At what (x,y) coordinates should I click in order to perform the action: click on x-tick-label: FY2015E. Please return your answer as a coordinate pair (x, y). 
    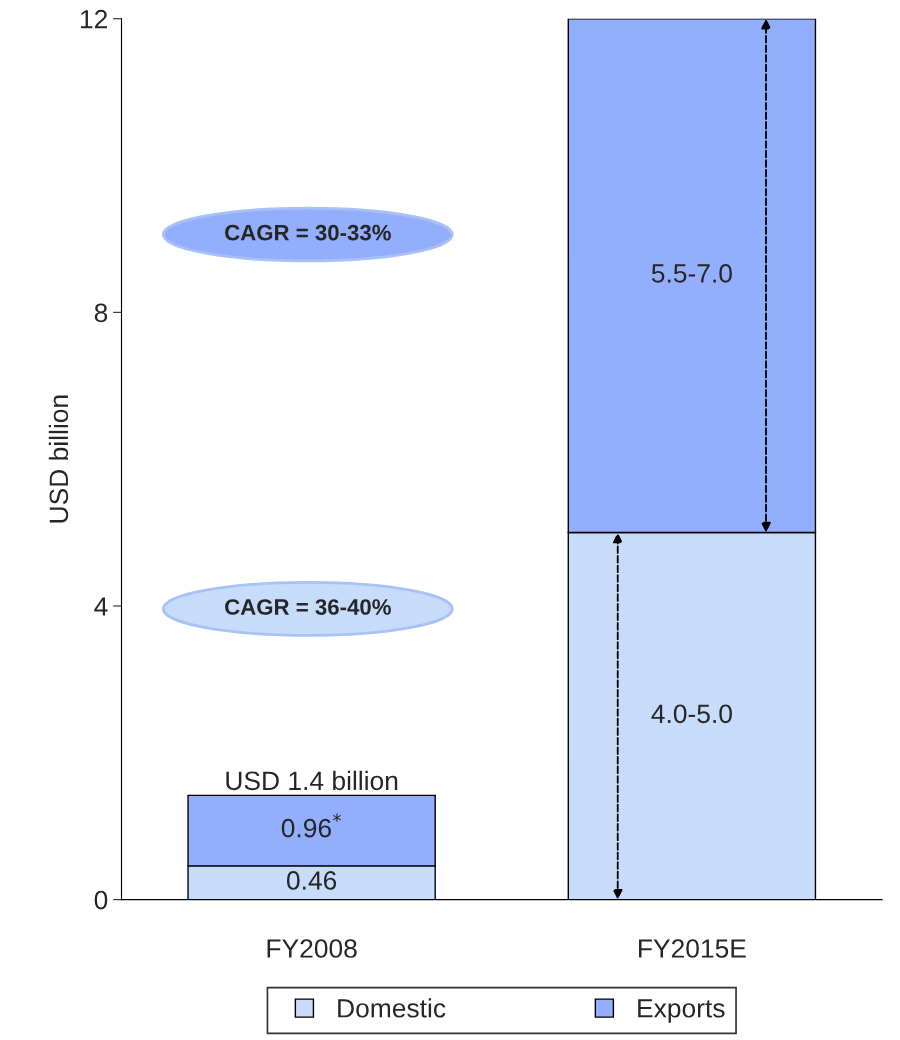
    Looking at the image, I should click on (692, 948).